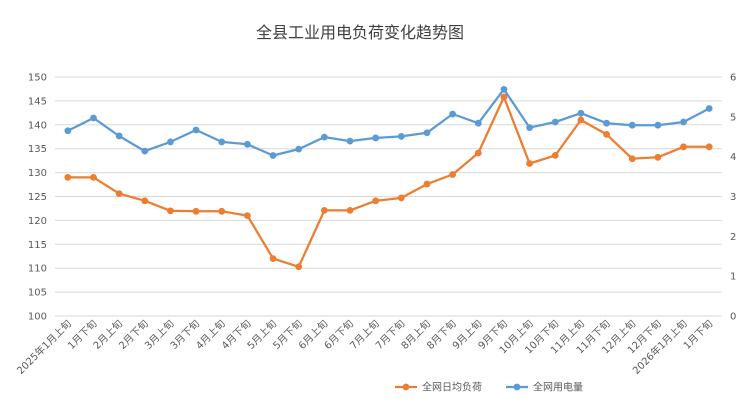 The image size is (754, 403). Describe the element at coordinates (733, 78) in the screenshot. I see `right-axis-tick-label: 6` at that location.